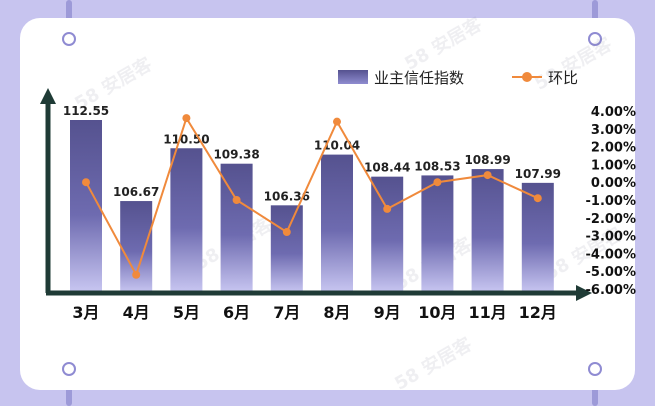 The width and height of the screenshot is (655, 406). I want to click on x-tick-label: 11月, so click(487, 312).